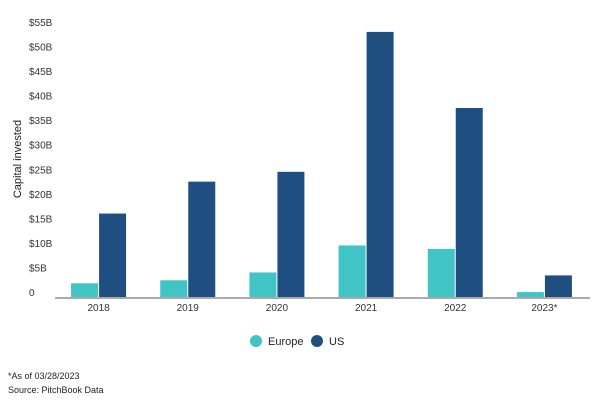 The image size is (600, 400). What do you see at coordinates (188, 308) in the screenshot?
I see `x-tick-label: 2019` at bounding box center [188, 308].